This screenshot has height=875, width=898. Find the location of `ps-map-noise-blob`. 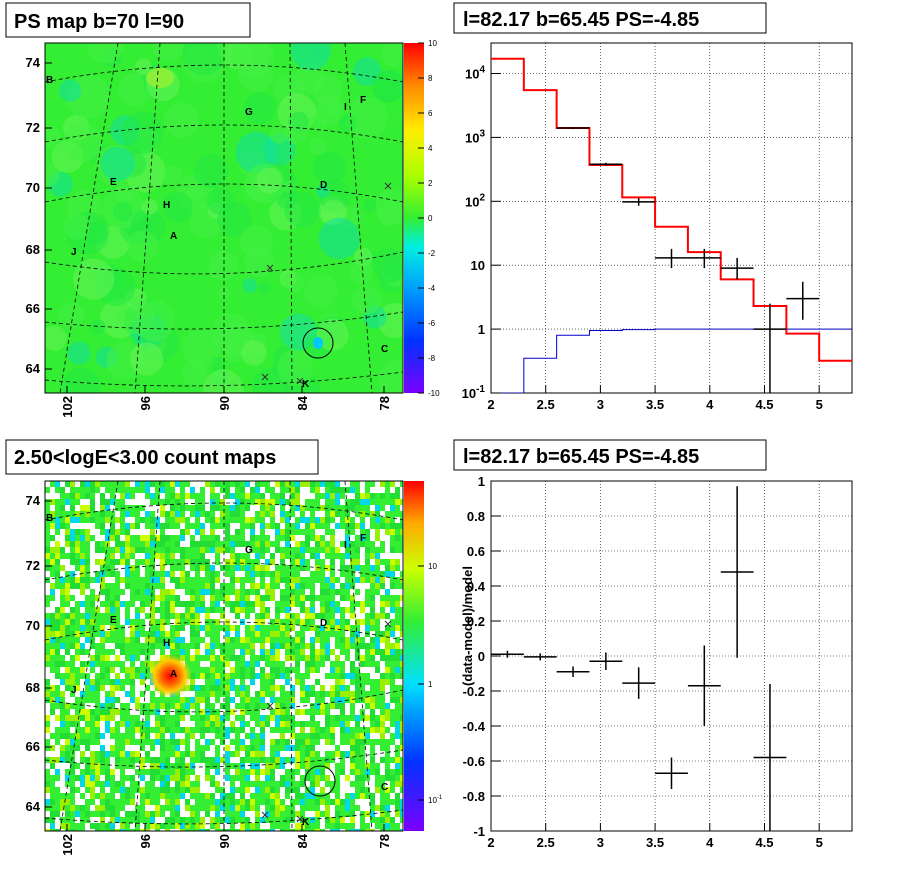

ps-map-noise-blob is located at coordinates (218, 363).